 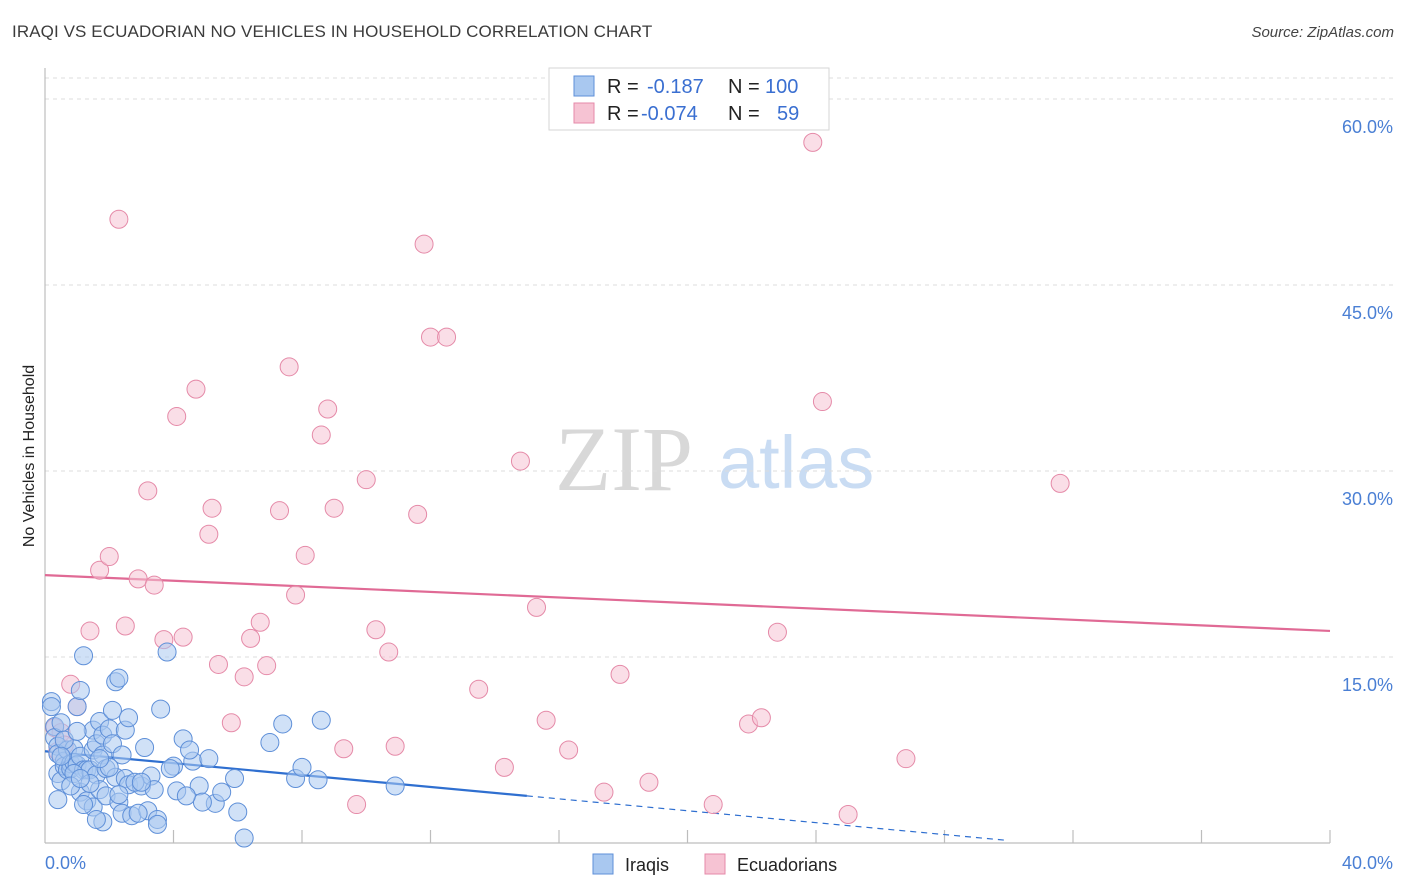 I want to click on y-tick-label-0: 15.0%, so click(x=1367, y=685).